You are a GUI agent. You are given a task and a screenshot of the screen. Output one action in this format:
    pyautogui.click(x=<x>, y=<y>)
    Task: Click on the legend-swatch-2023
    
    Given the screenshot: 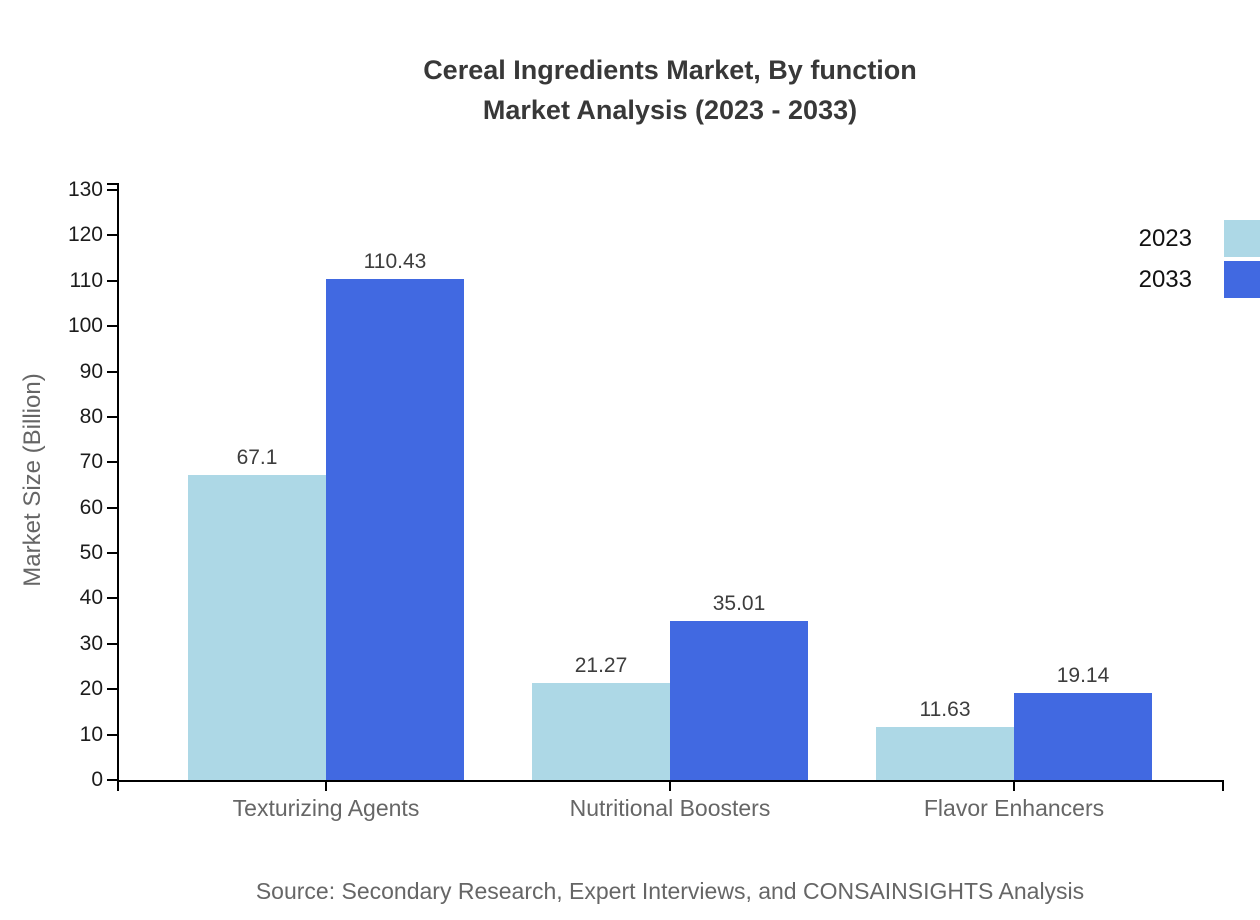 What is the action you would take?
    pyautogui.click(x=1242, y=238)
    